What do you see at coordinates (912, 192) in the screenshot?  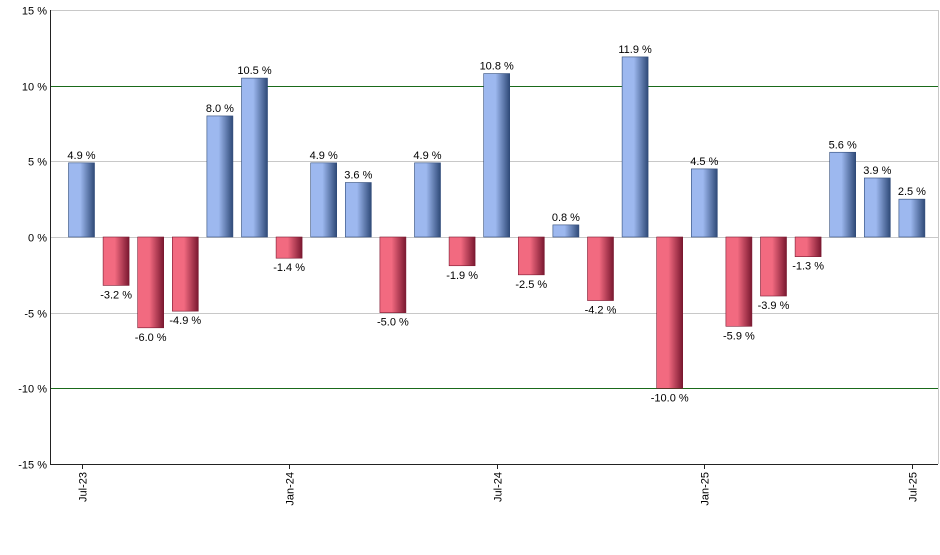 I see `data-label: 2.5 %` at bounding box center [912, 192].